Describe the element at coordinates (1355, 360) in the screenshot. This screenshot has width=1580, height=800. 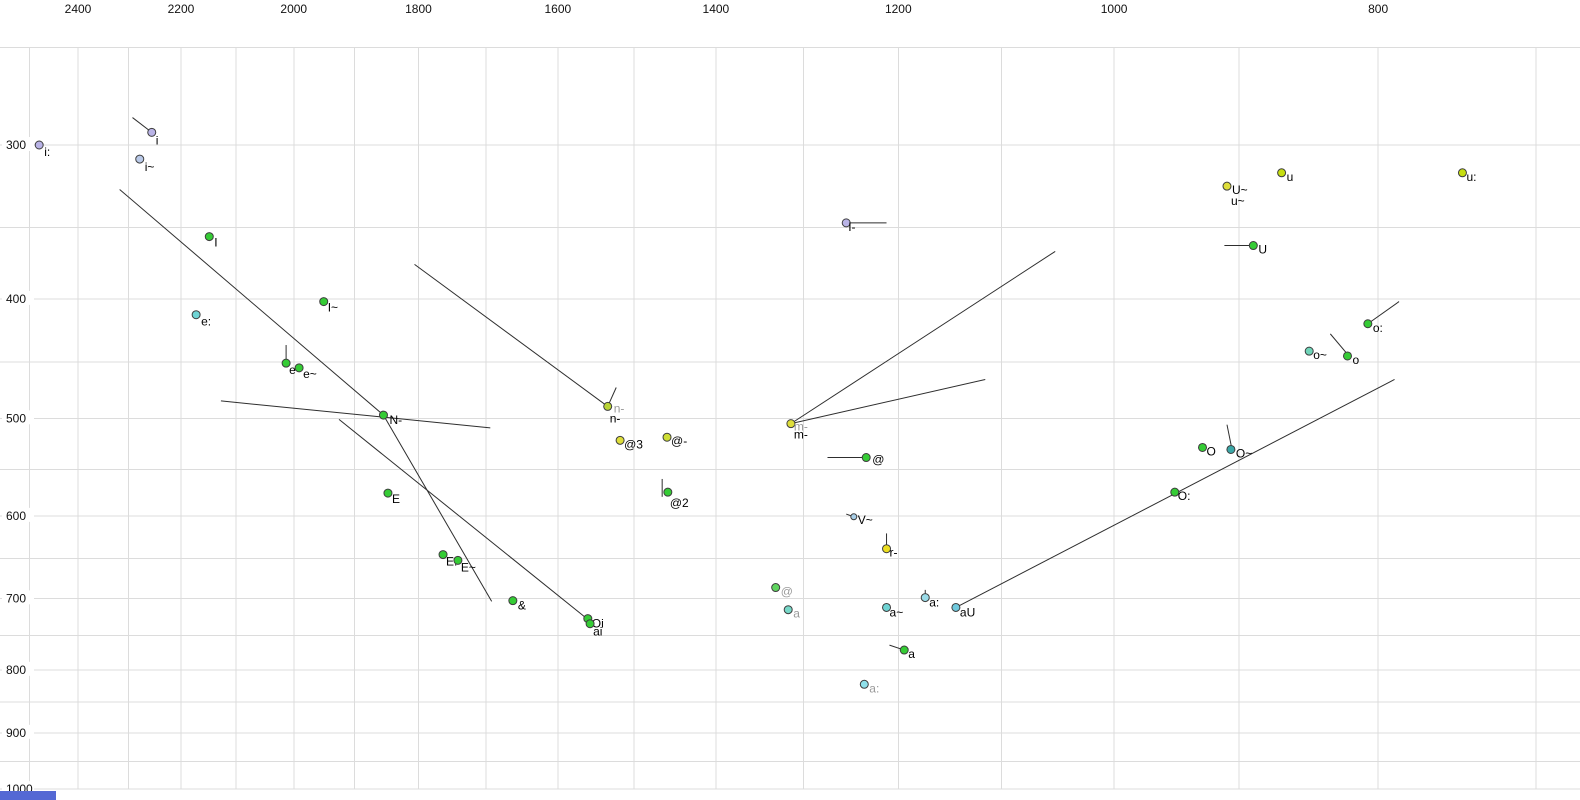
I see `point-label: o` at that location.